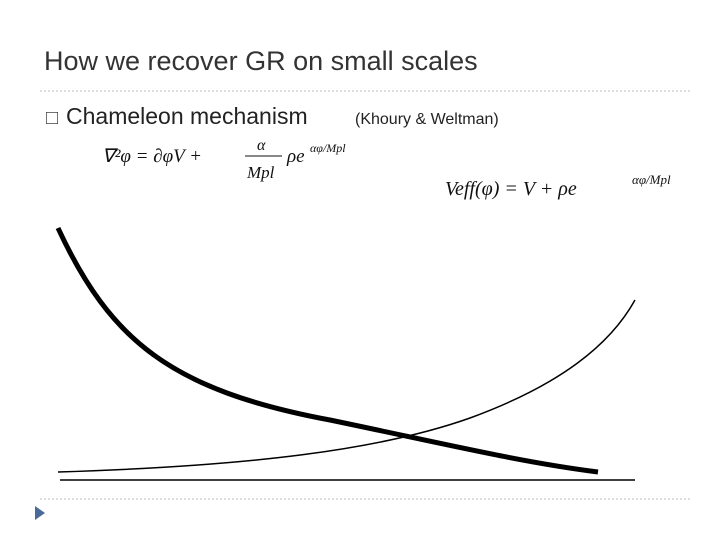  Describe the element at coordinates (261, 61) in the screenshot. I see `slide-title: How we recover GR on small scales` at that location.